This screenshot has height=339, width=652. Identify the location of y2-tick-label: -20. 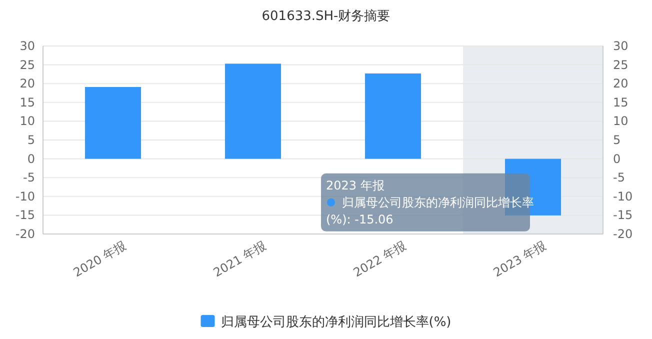
(623, 234).